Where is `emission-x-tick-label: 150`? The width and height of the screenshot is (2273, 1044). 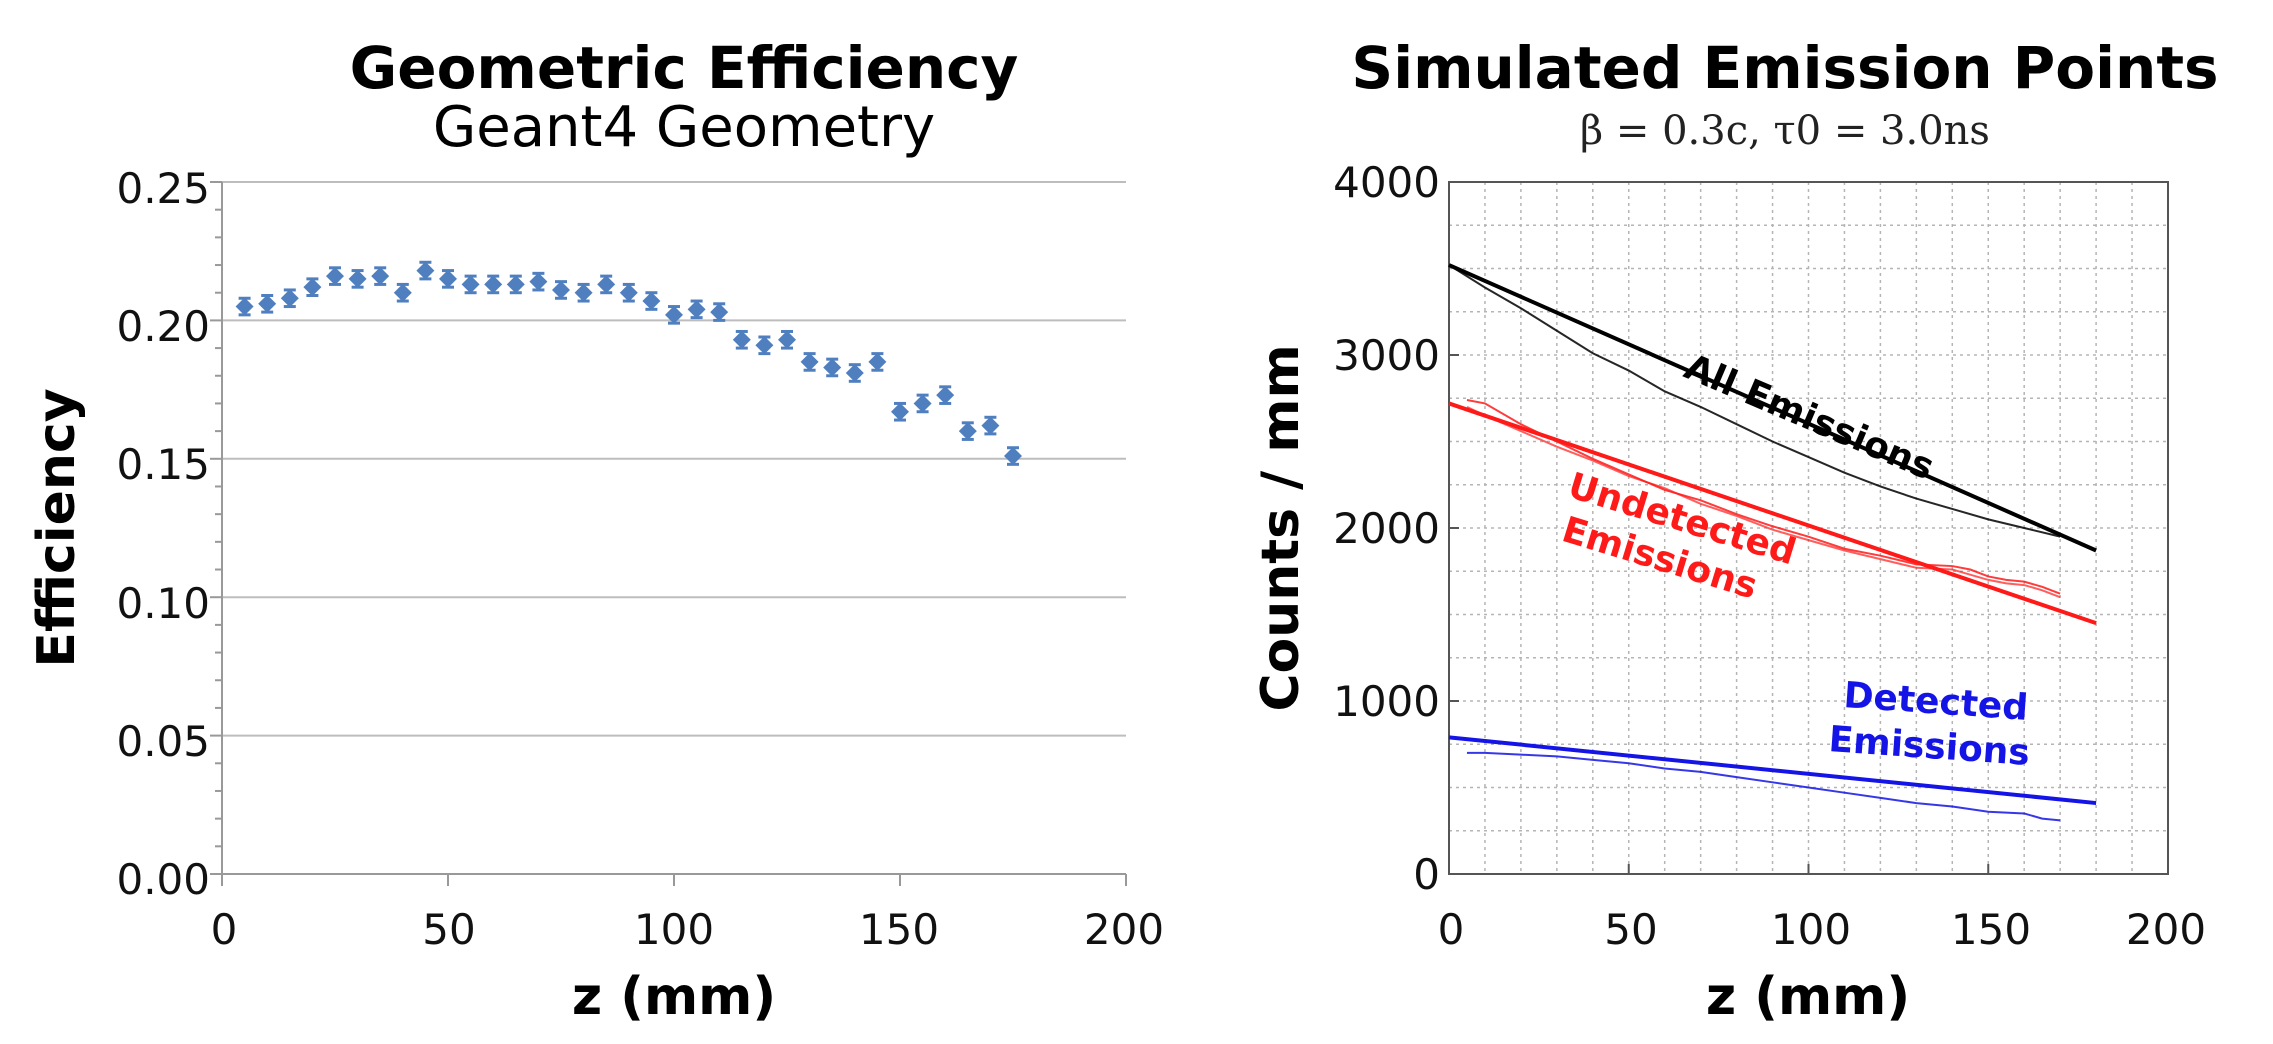
emission-x-tick-label: 150 is located at coordinates (1991, 929).